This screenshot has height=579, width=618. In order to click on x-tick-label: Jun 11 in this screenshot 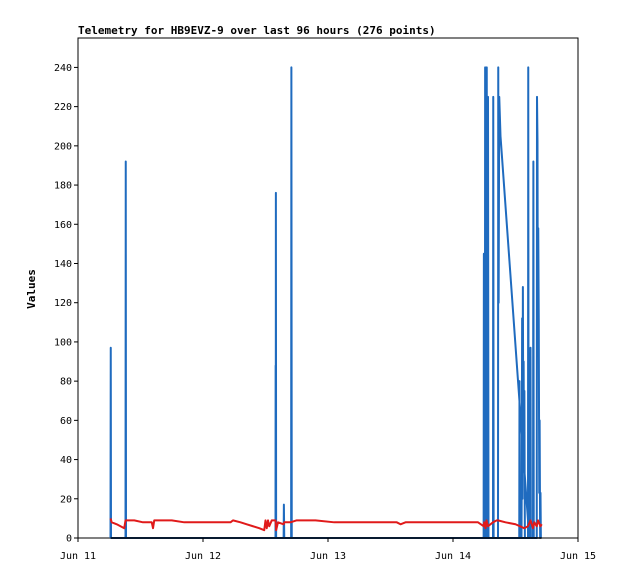, I will do `click(78, 556)`.